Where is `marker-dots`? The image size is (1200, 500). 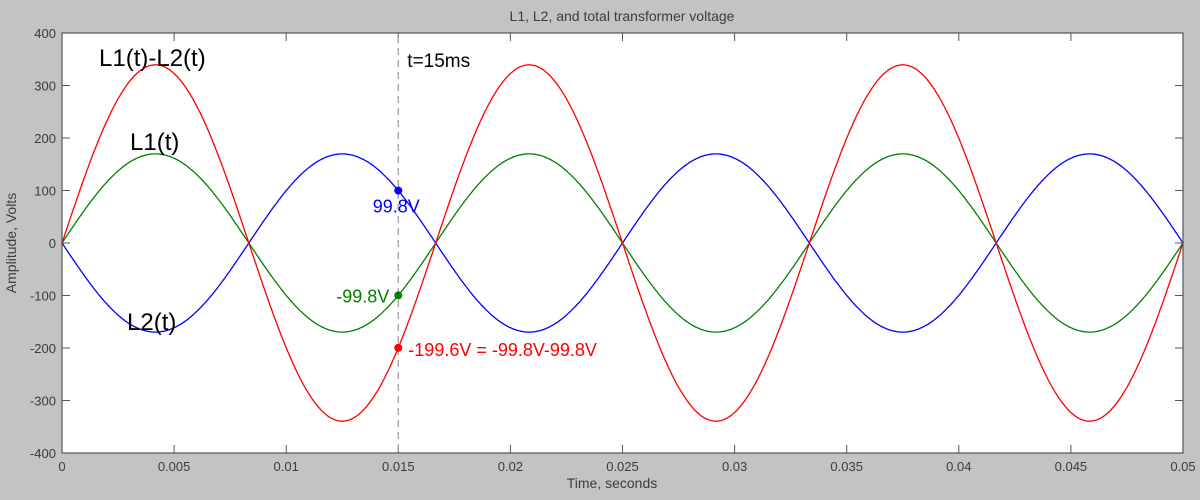 marker-dots is located at coordinates (398, 269).